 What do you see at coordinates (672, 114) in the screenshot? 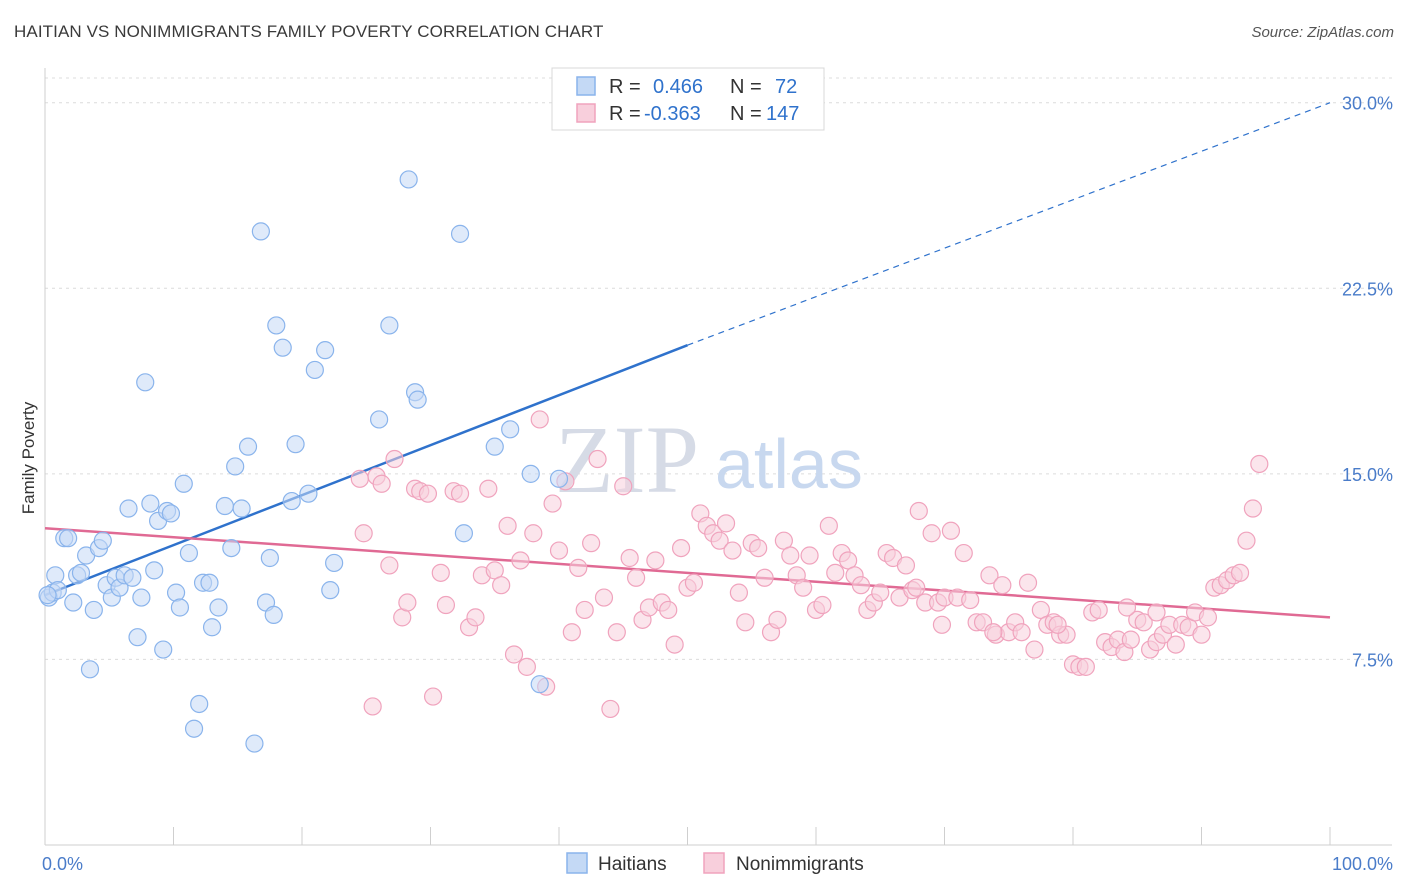
I see `legend-r-value: -0.363` at bounding box center [672, 114].